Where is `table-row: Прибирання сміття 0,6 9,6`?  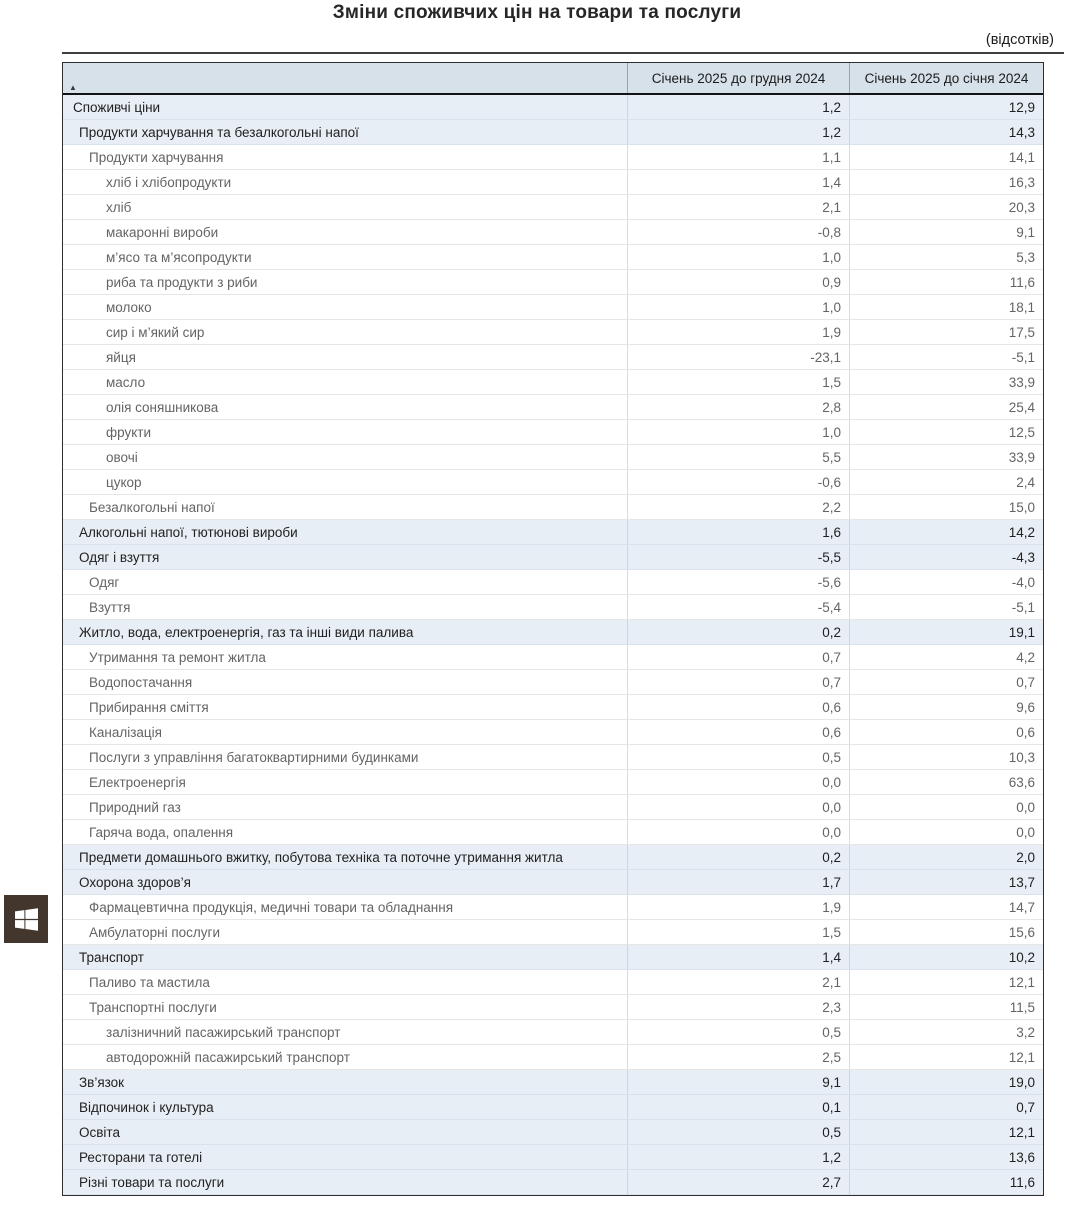 table-row: Прибирання сміття 0,6 9,6 is located at coordinates (553, 707).